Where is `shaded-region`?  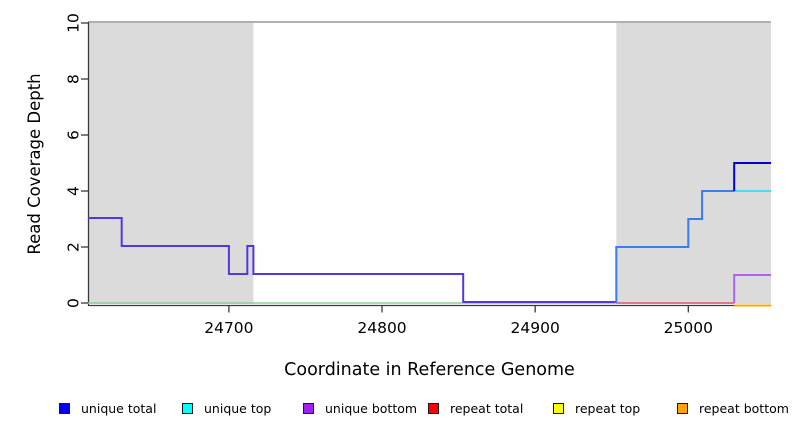 shaded-region is located at coordinates (171, 163).